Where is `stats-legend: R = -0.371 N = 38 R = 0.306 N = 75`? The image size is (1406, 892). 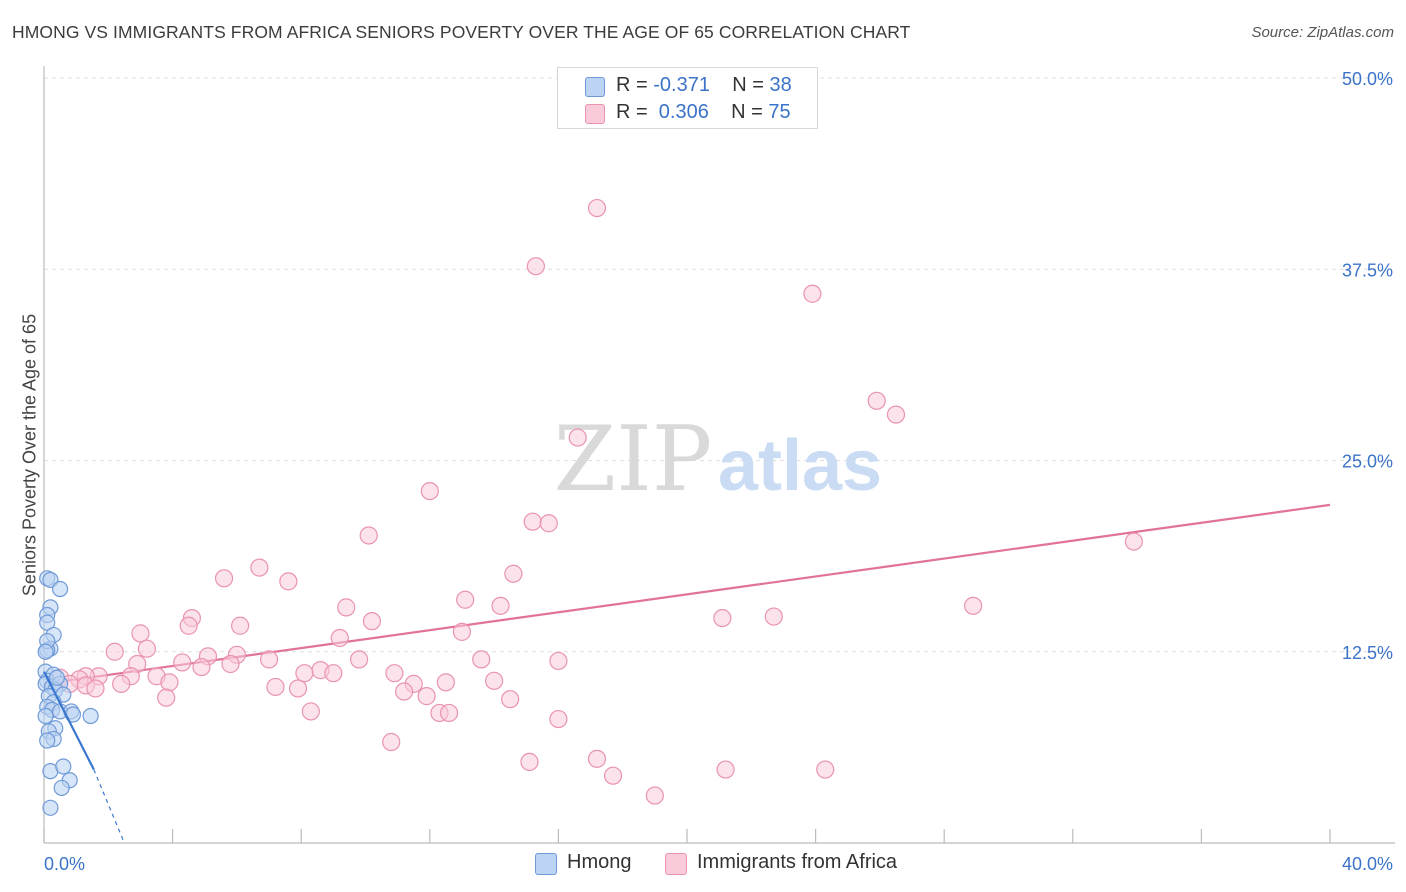 stats-legend: R = -0.371 N = 38 R = 0.306 N = 75 is located at coordinates (687, 98).